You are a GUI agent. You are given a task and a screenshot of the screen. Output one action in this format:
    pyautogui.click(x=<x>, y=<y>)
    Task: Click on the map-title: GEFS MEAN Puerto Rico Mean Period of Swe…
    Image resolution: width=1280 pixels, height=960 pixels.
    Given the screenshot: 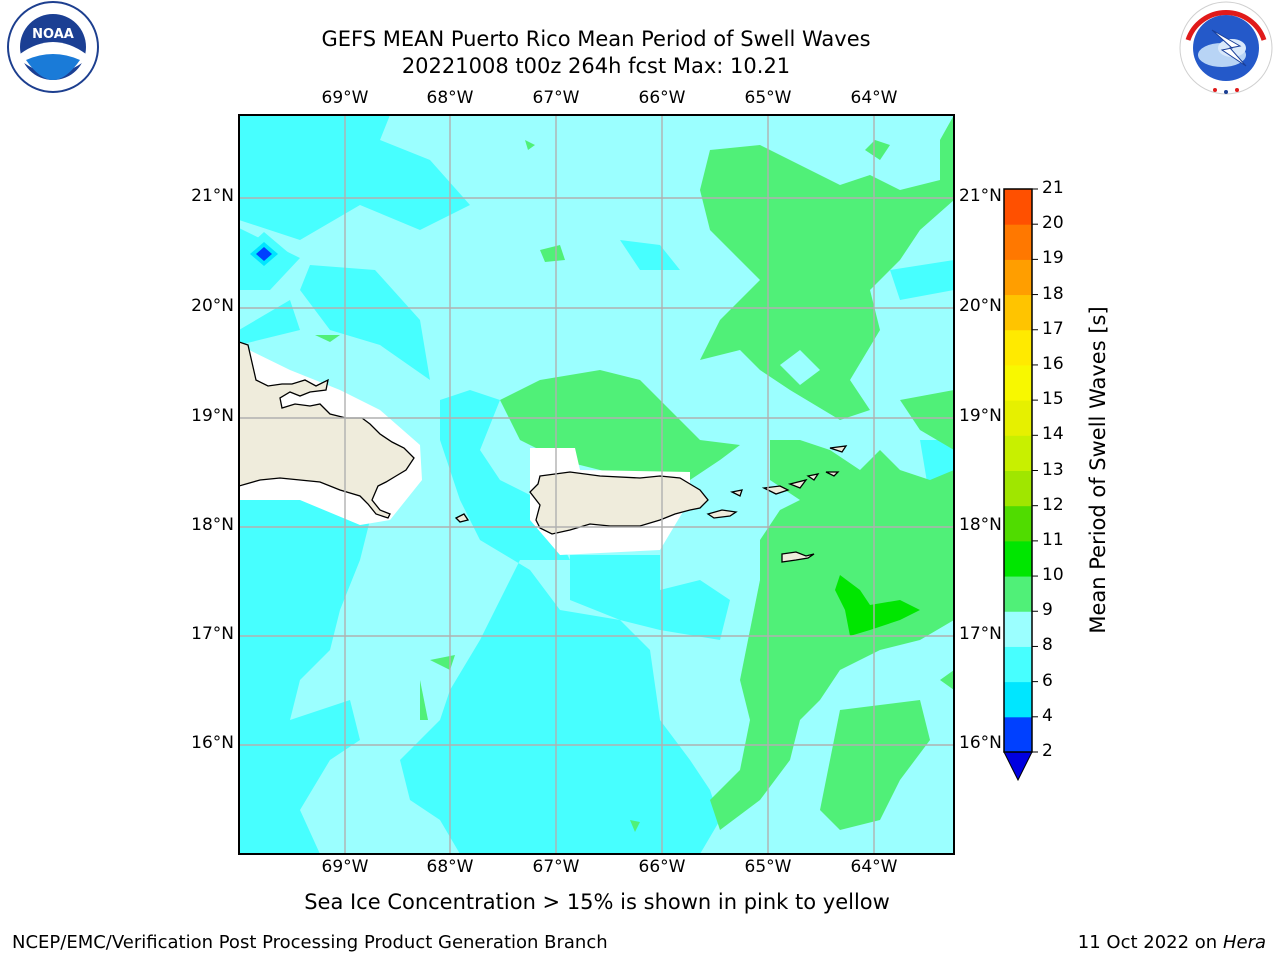 What is the action you would take?
    pyautogui.click(x=596, y=39)
    